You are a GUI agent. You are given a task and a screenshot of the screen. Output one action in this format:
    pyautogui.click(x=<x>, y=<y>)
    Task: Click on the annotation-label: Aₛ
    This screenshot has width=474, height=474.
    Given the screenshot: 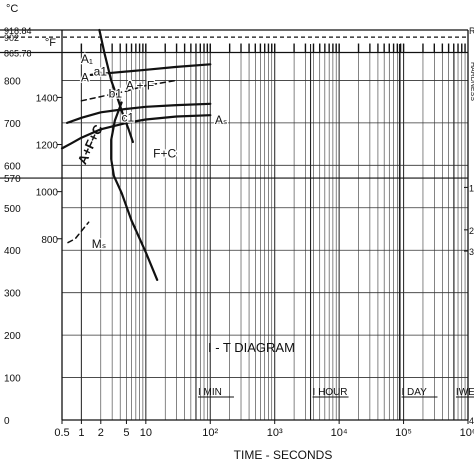 What is the action you would take?
    pyautogui.click(x=221, y=120)
    